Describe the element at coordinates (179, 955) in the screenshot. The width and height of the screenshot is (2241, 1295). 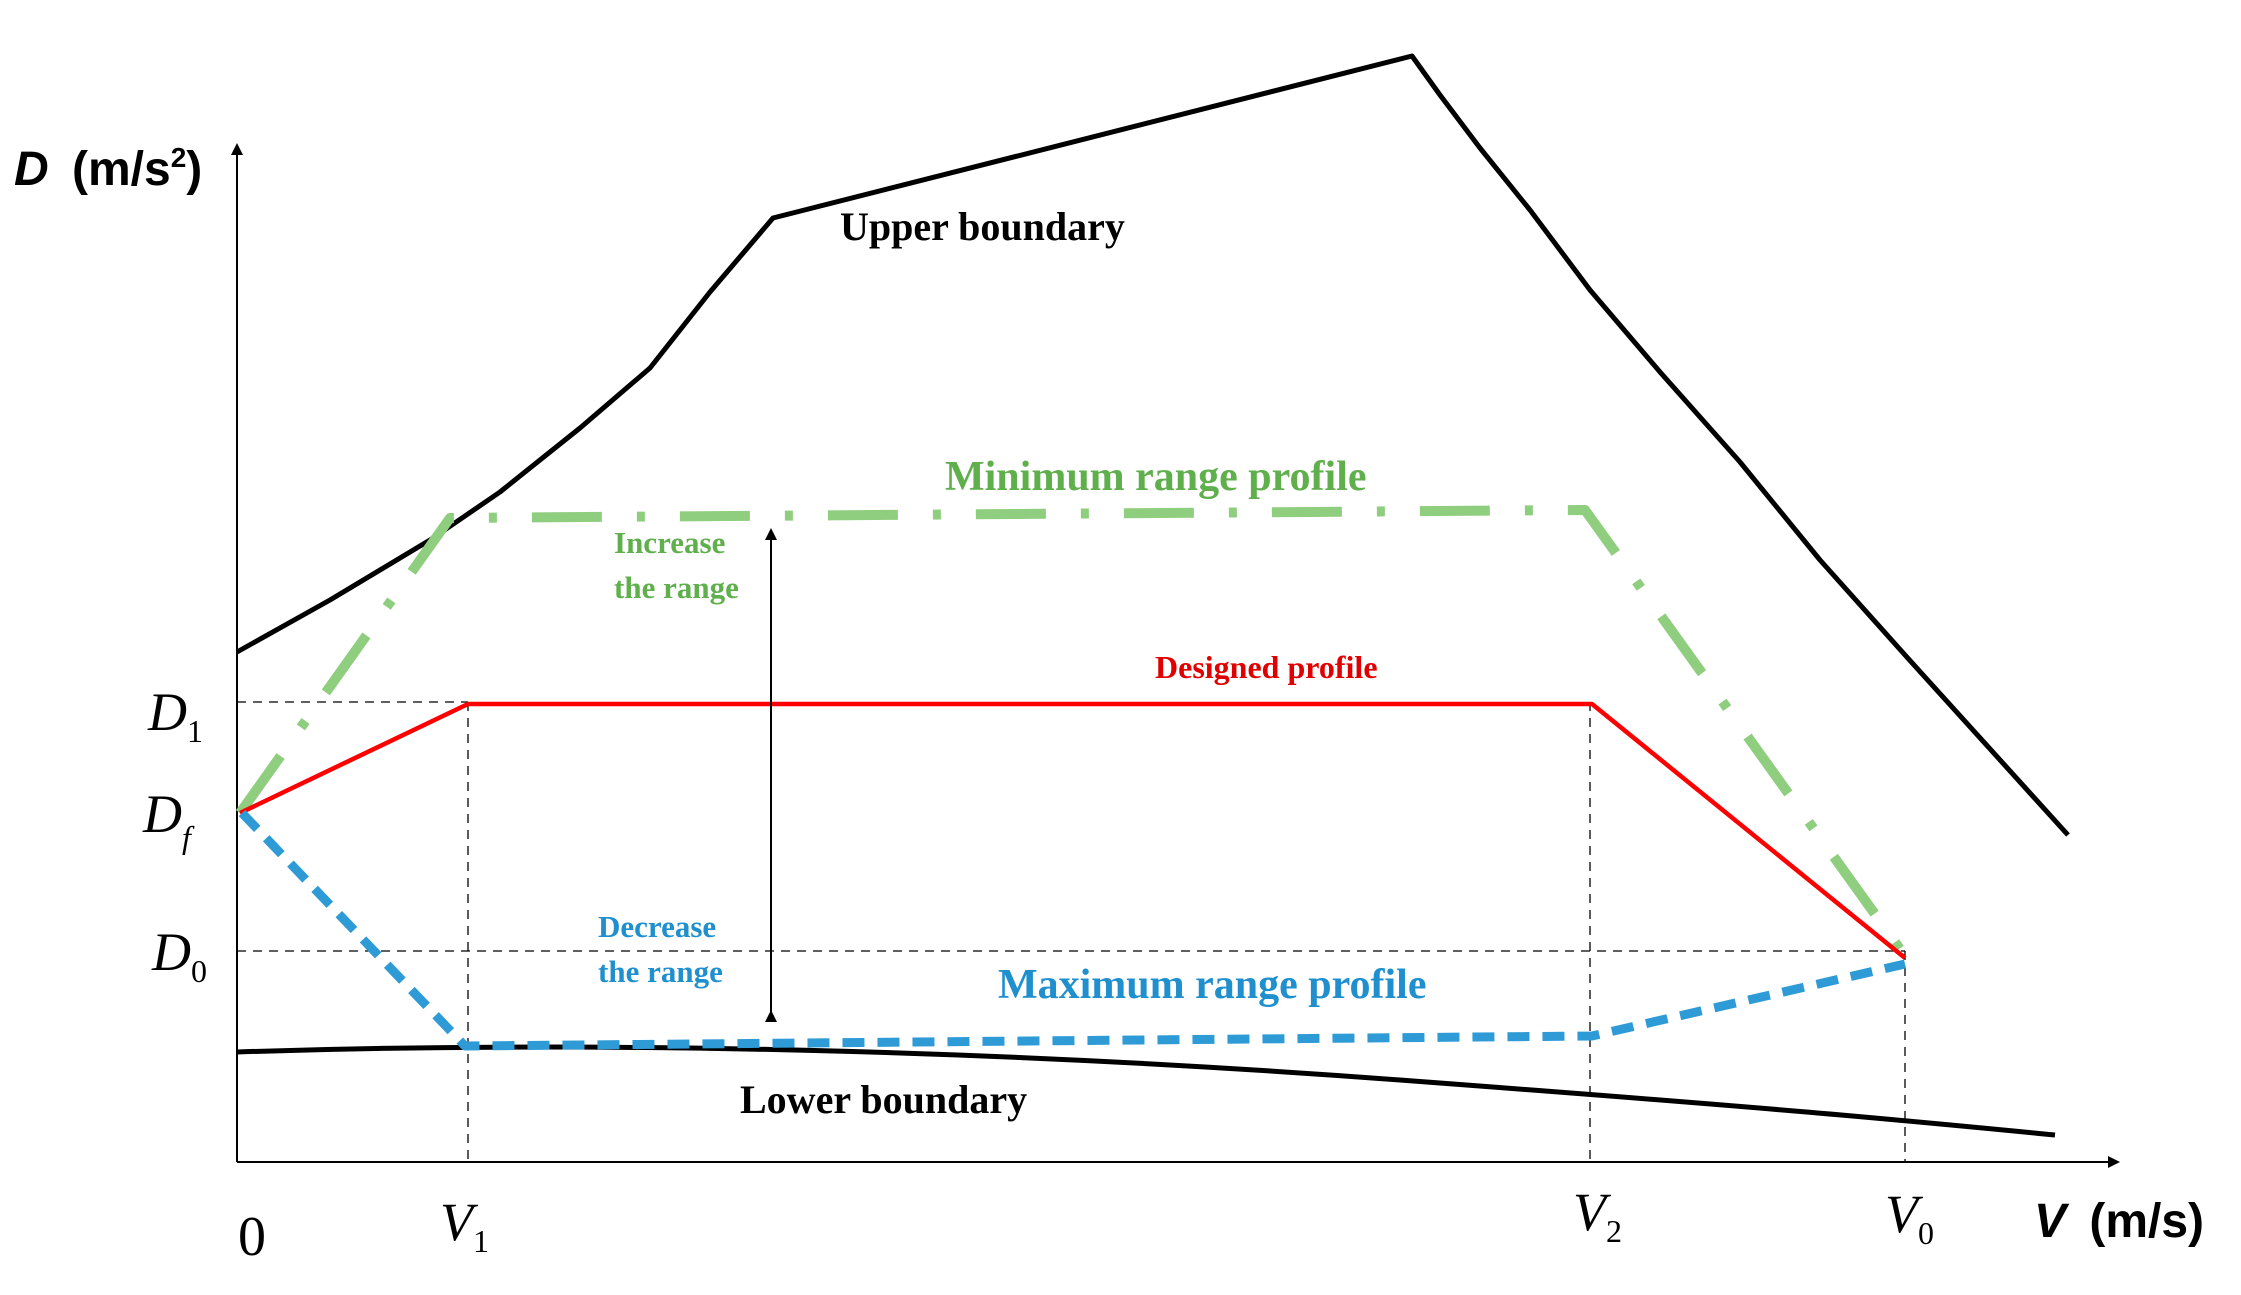
I see `y-tick-d0: D0` at that location.